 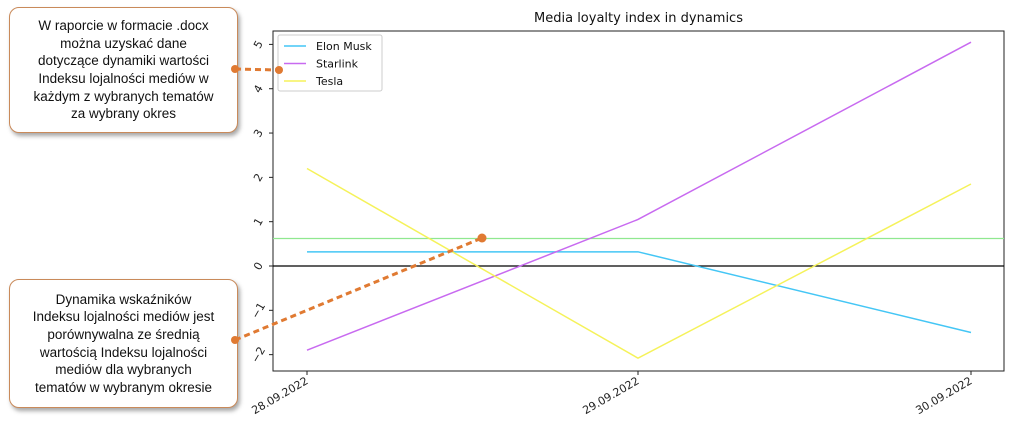 I want to click on callout-line: mediów dla wybranych, so click(x=123, y=370).